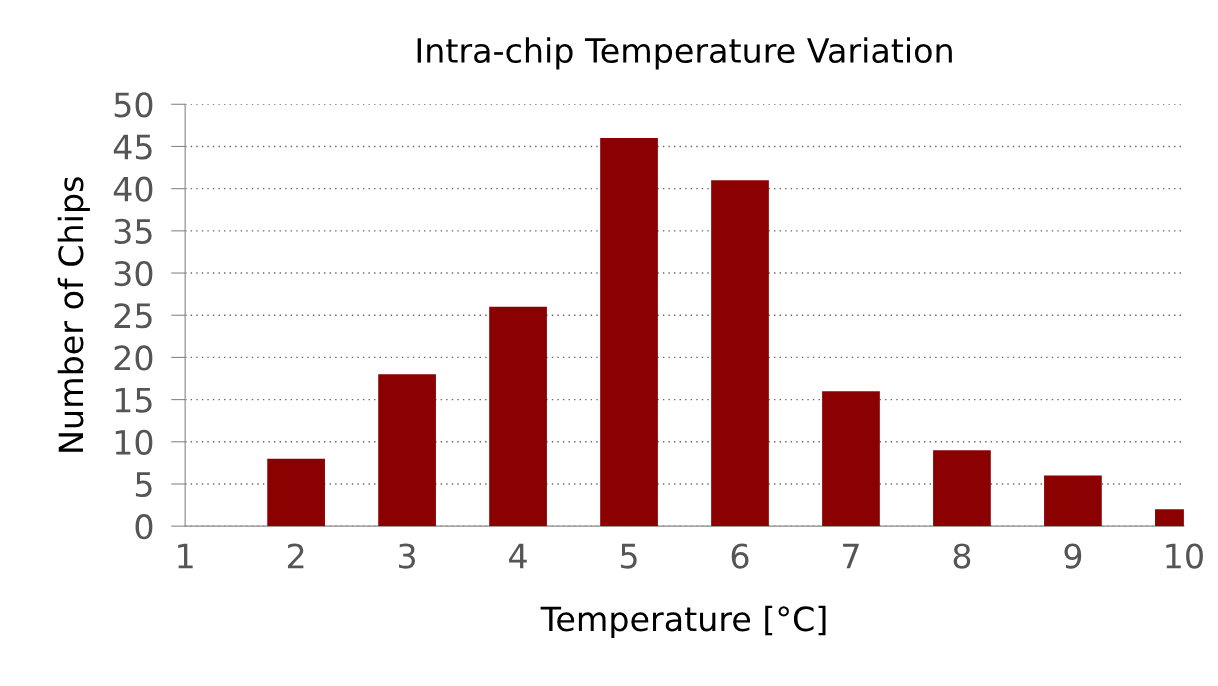  What do you see at coordinates (185, 556) in the screenshot?
I see `x-tick-label: 1` at bounding box center [185, 556].